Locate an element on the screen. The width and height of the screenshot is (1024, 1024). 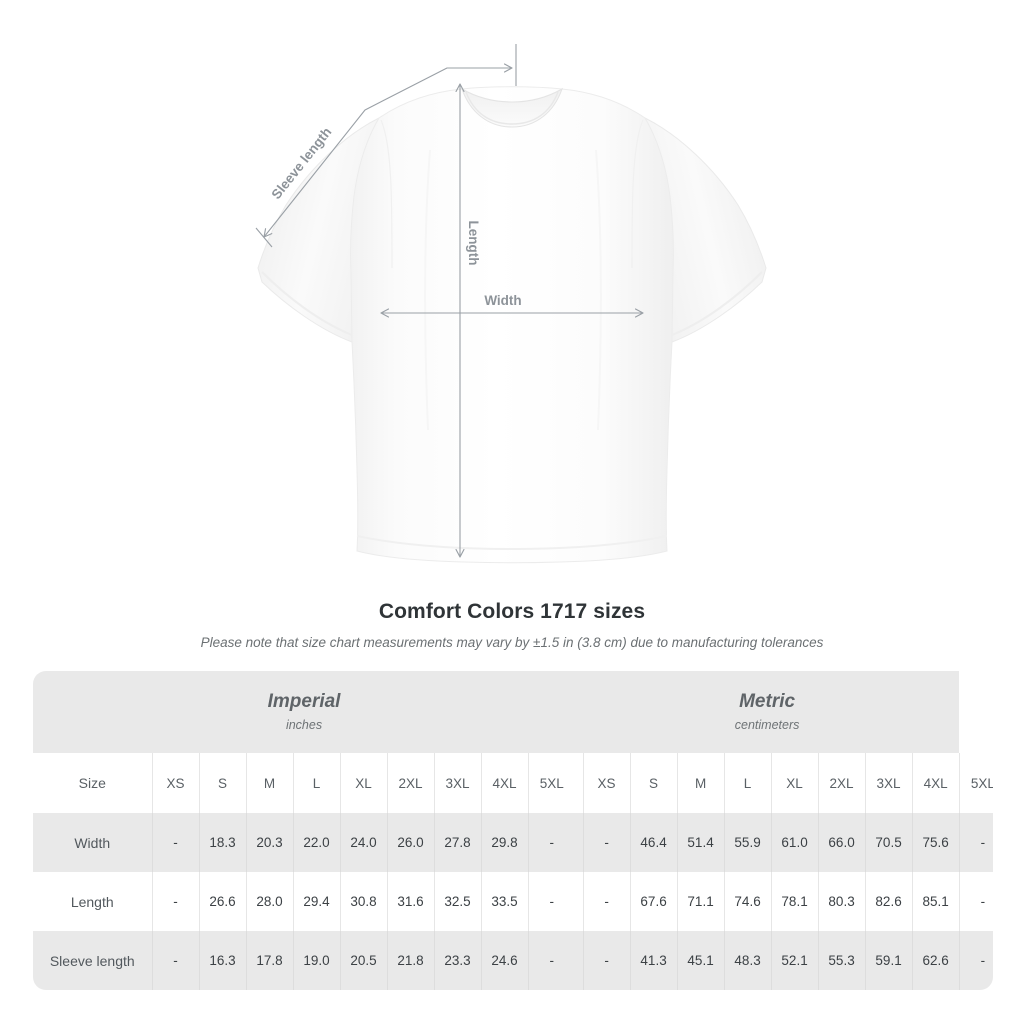
cell-length-imperial-4xl: 33.5 is located at coordinates (504, 901).